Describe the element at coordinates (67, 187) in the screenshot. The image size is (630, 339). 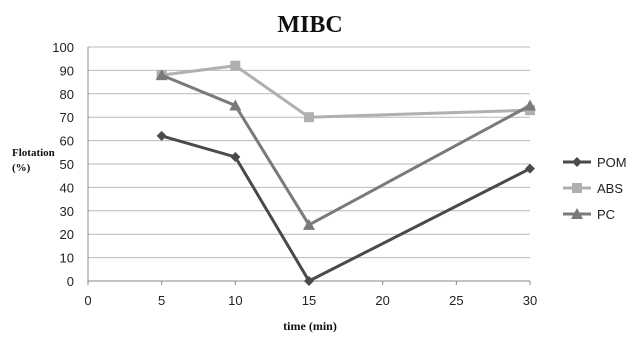
I see `y-tick-label: 40` at that location.